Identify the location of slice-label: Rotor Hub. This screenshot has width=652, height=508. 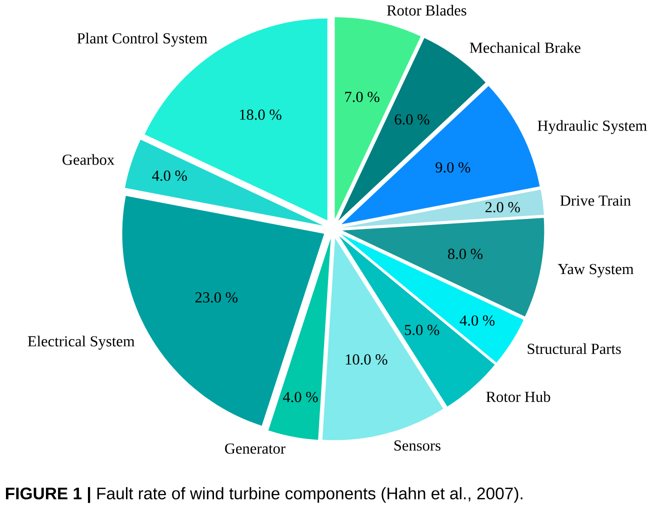
(518, 396).